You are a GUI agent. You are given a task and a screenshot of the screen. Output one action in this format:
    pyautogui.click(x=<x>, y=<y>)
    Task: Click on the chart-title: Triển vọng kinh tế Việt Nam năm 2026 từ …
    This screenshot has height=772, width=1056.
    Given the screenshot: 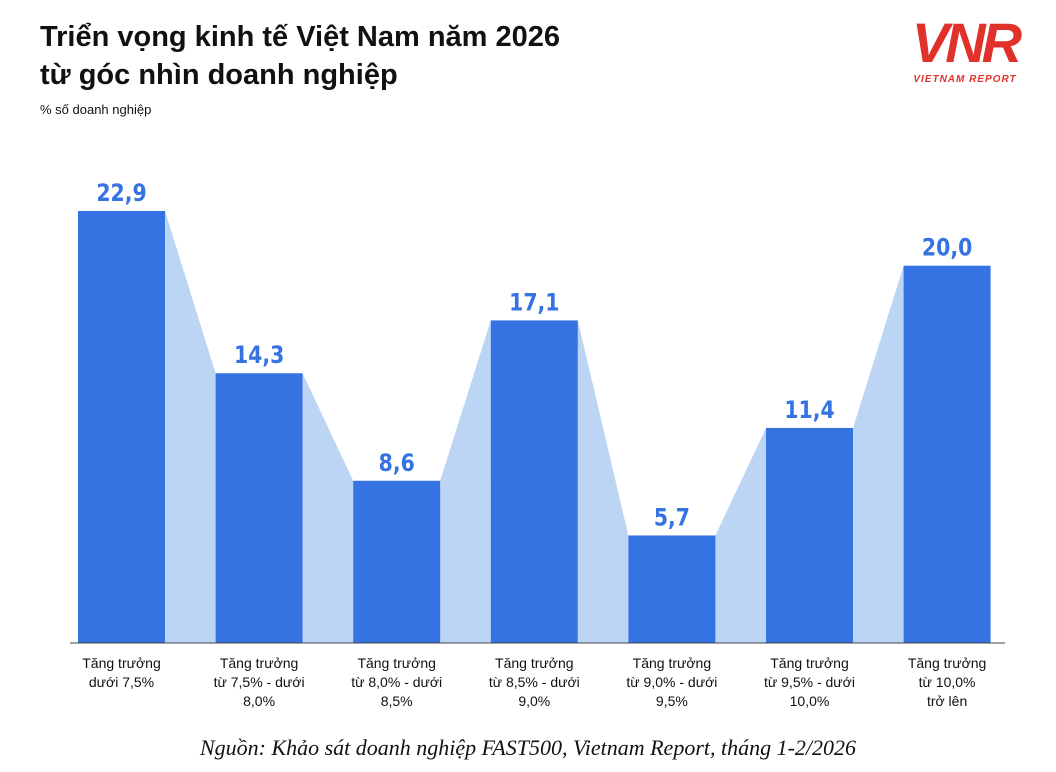 What is the action you would take?
    pyautogui.click(x=300, y=56)
    